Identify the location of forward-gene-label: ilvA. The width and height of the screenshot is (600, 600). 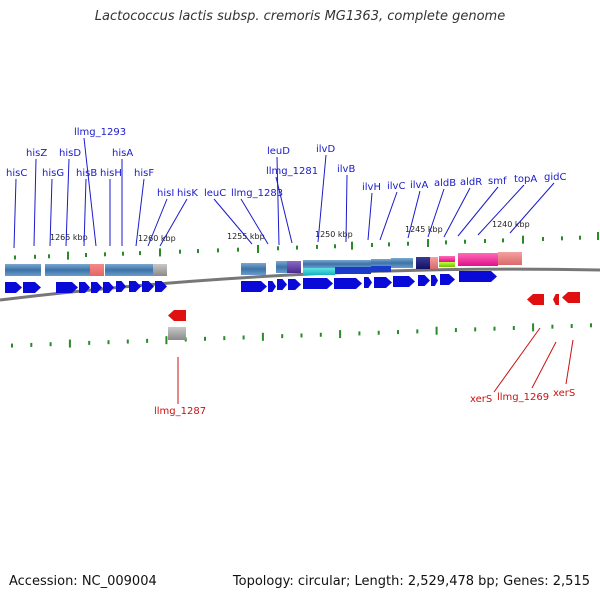
(419, 185).